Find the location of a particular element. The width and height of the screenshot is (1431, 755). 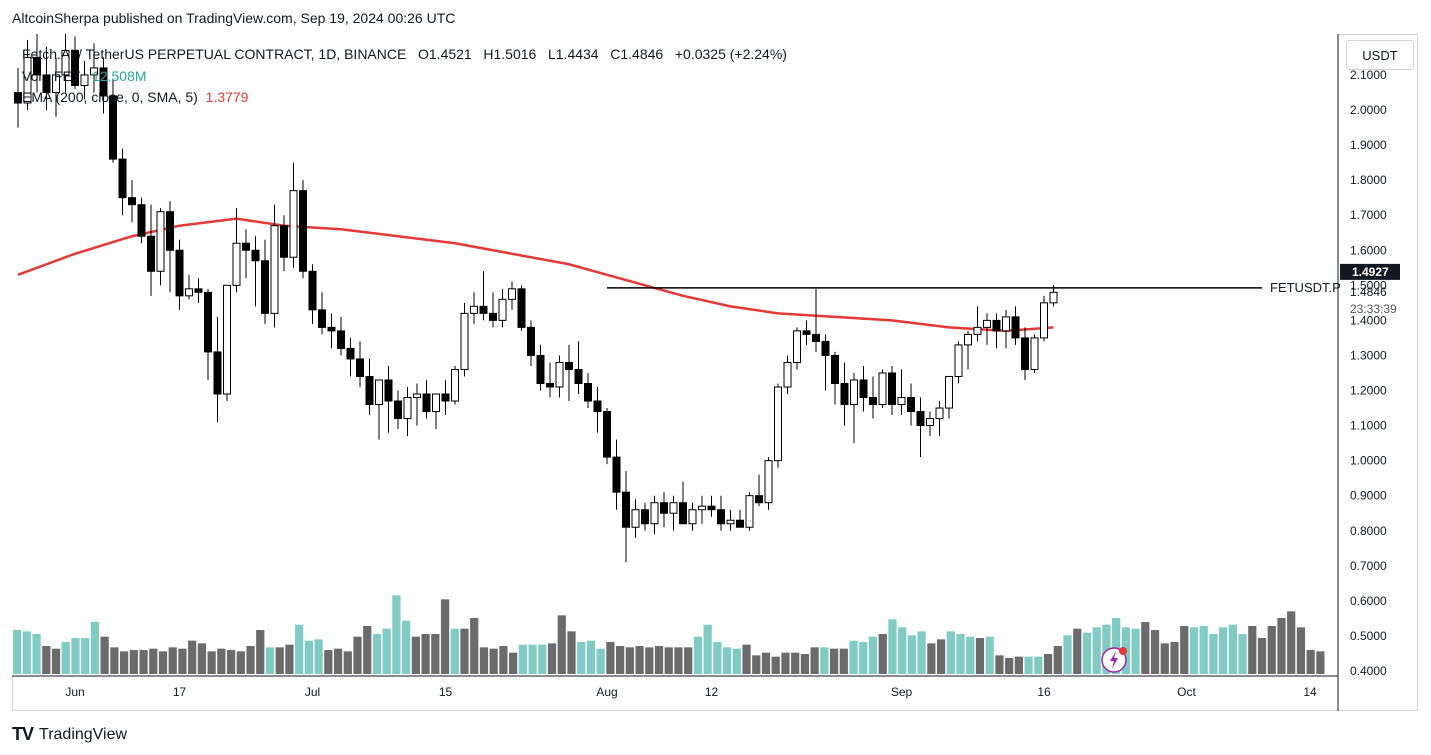

y-tick-label: 0.5000 is located at coordinates (1368, 636).